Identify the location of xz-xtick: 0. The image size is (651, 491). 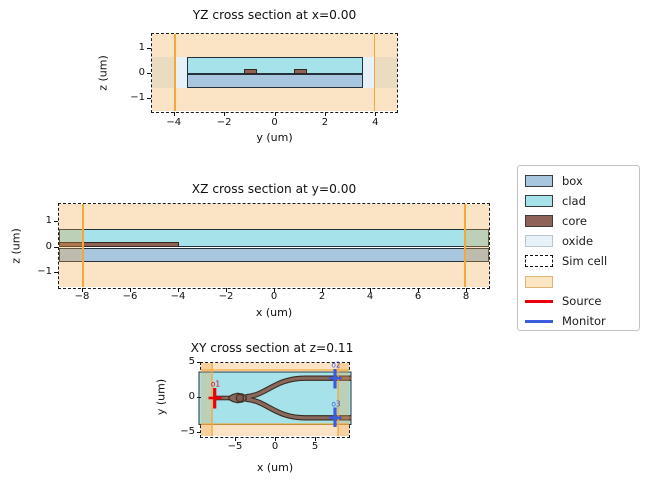
(274, 295).